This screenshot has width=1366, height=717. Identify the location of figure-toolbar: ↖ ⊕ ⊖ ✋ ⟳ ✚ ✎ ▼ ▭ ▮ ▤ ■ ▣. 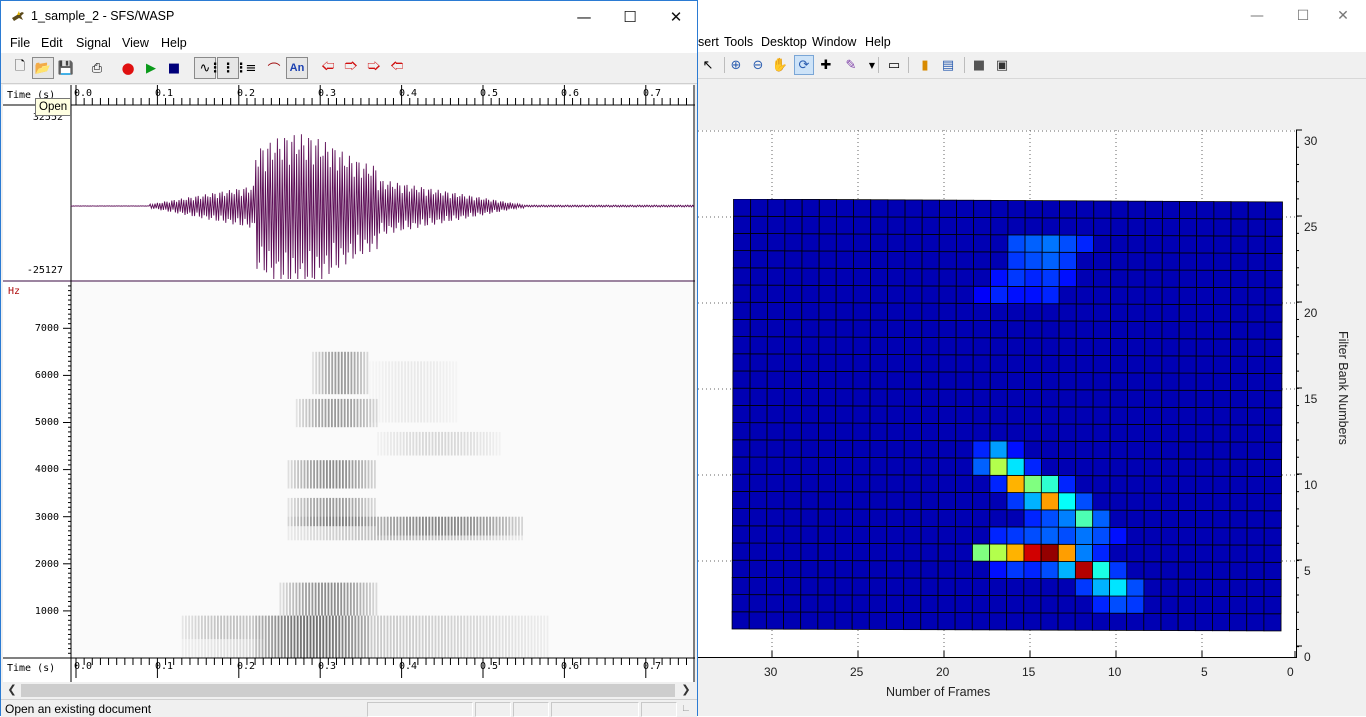
(1032, 65).